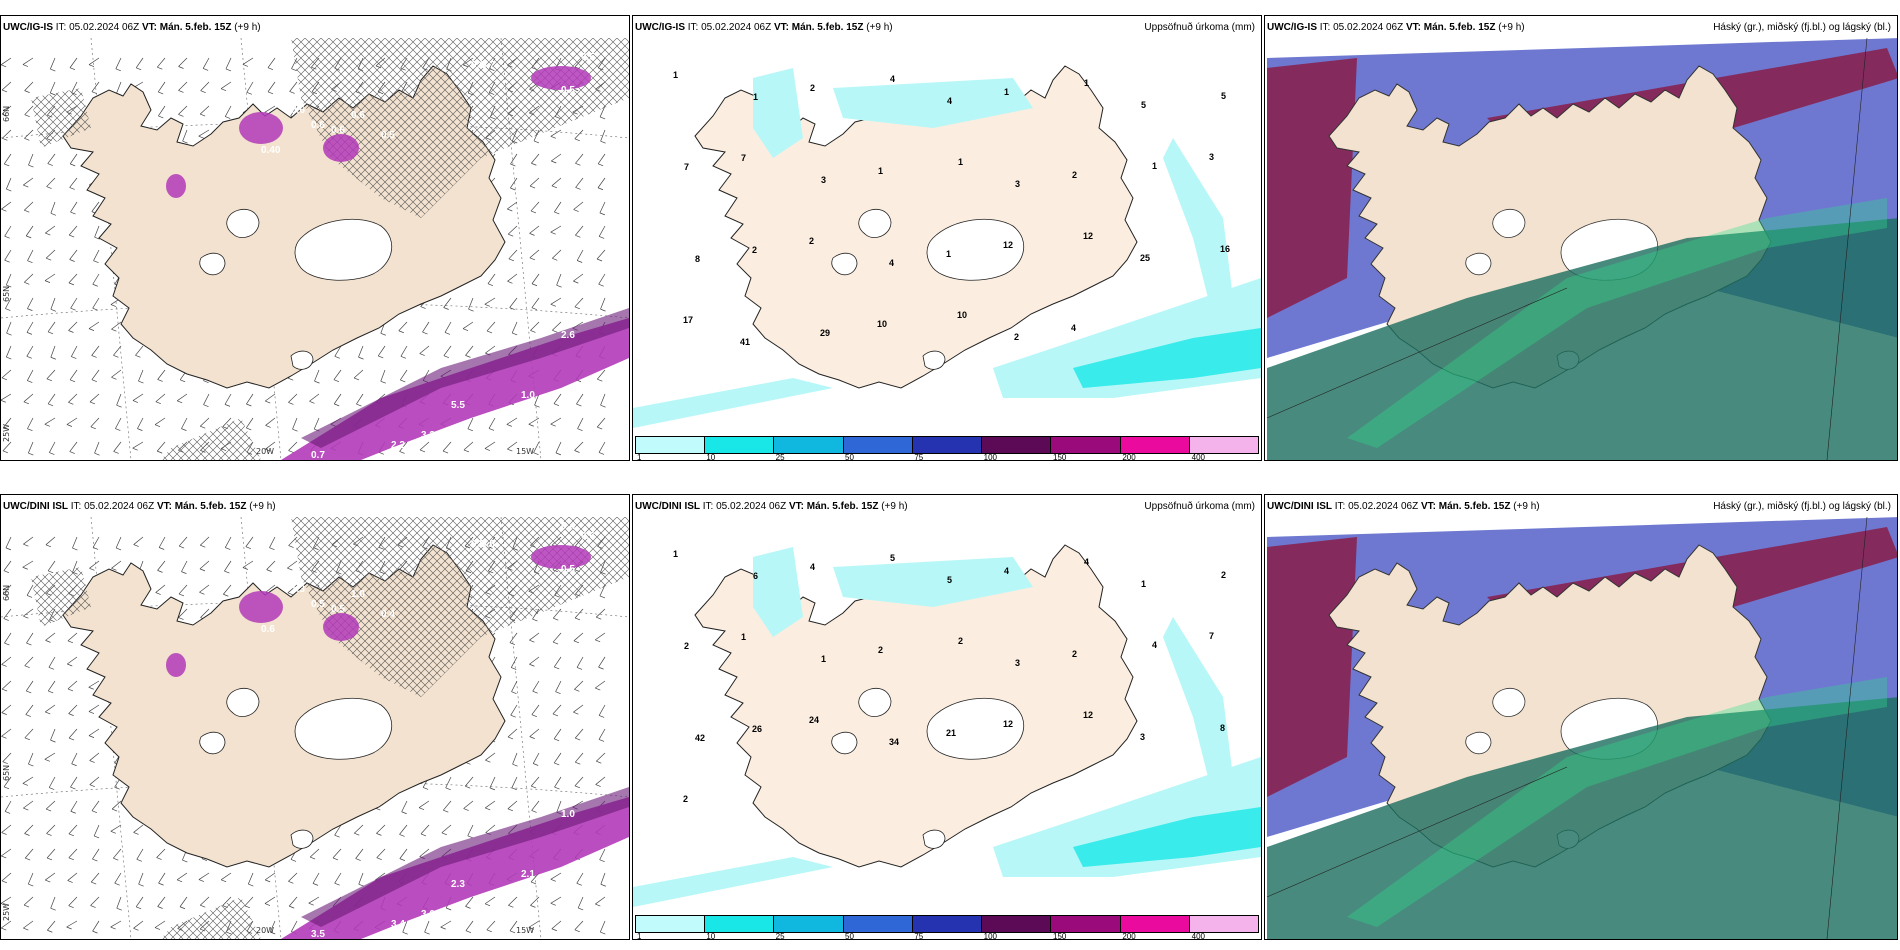 This screenshot has height=950, width=1900. What do you see at coordinates (916, 227) in the screenshot?
I see `iceland-landmass` at bounding box center [916, 227].